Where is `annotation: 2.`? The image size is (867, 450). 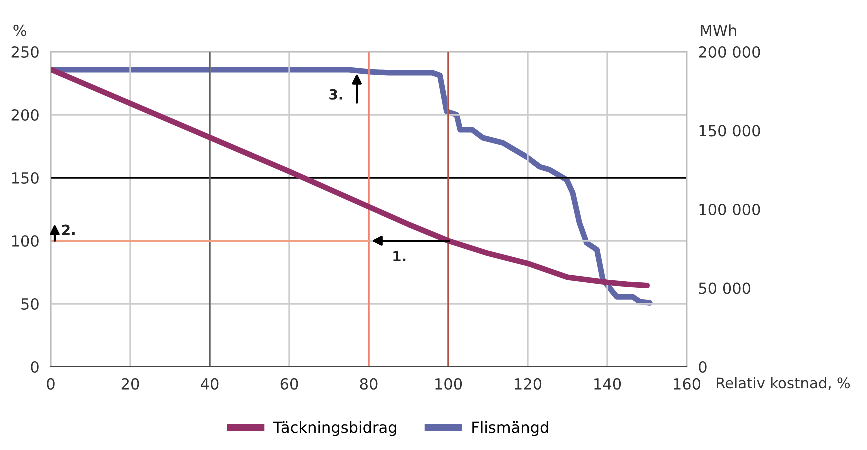
annotation: 2. is located at coordinates (68, 230).